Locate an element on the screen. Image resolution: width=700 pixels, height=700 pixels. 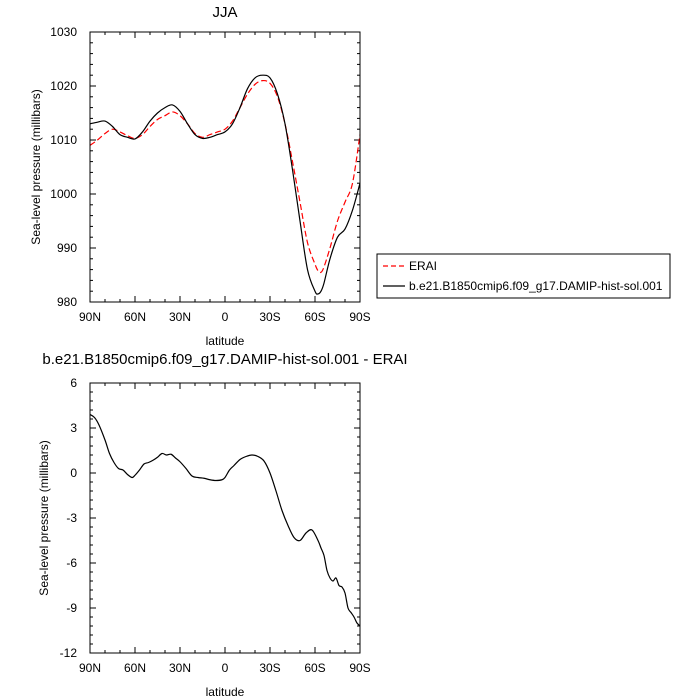
chart-2-xtick-label: 30S is located at coordinates (269, 668).